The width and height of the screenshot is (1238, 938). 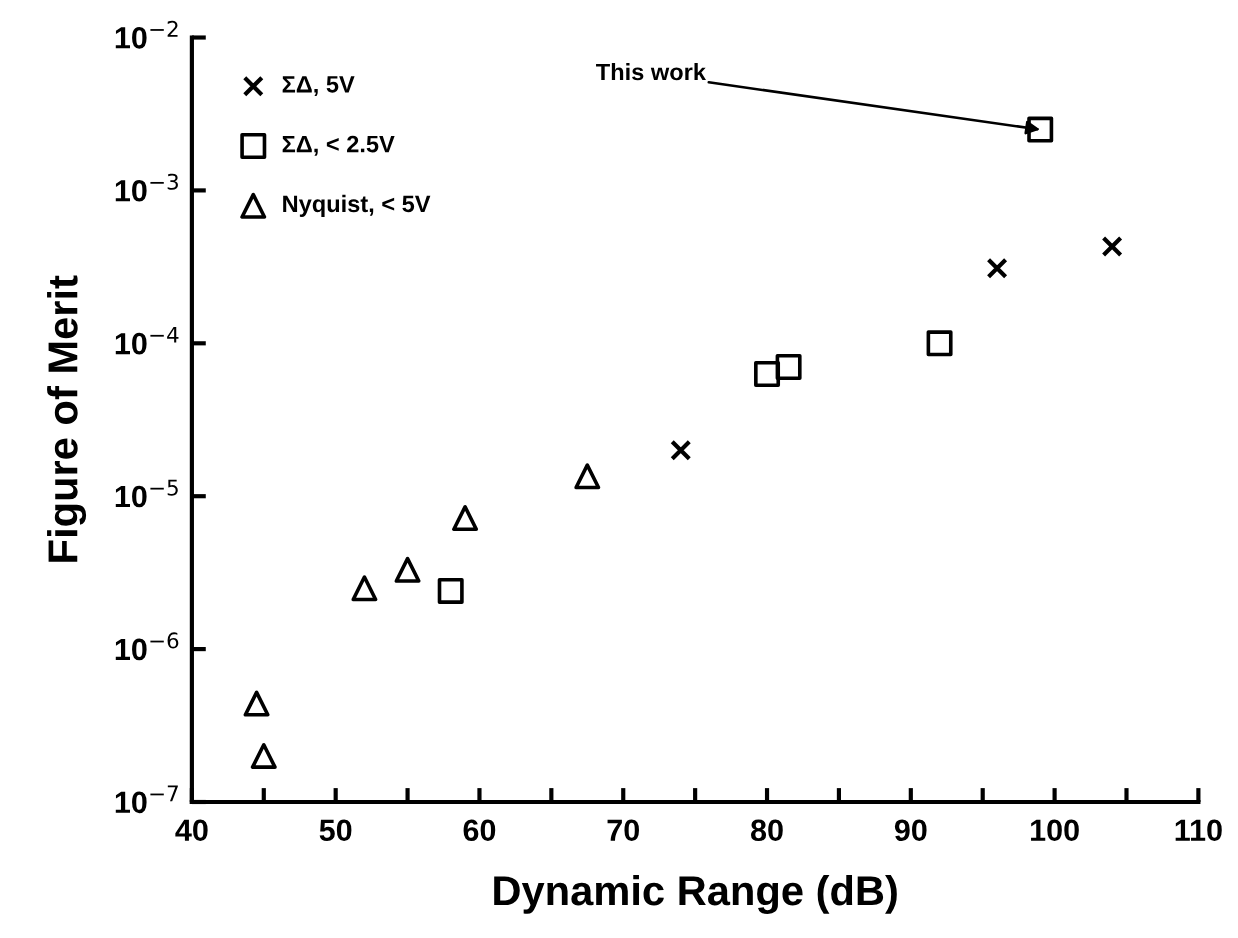 What do you see at coordinates (146, 799) in the screenshot?
I see `y-tick-label: 10$^{−7}$` at bounding box center [146, 799].